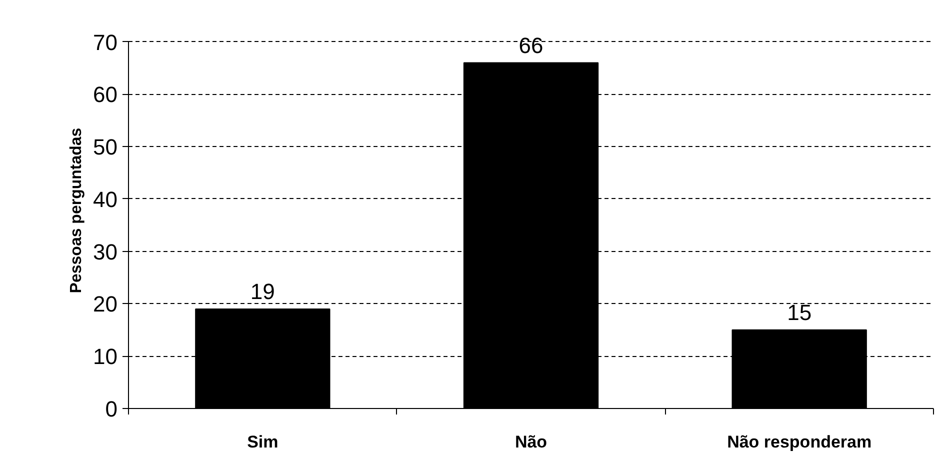  What do you see at coordinates (799, 312) in the screenshot?
I see `data-label: 15` at bounding box center [799, 312].